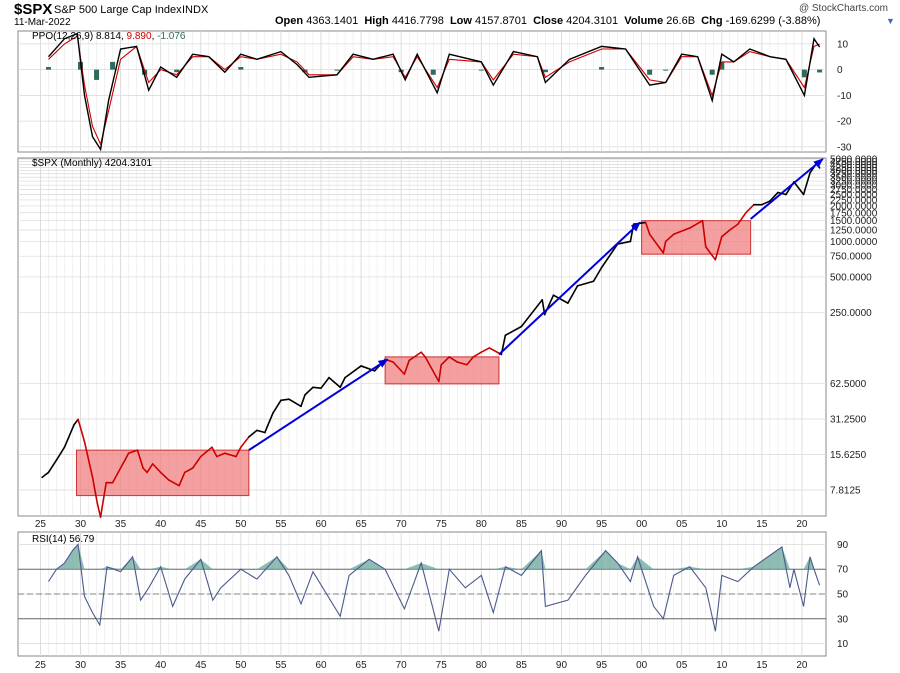  I want to click on x-tick-label: 75, so click(442, 665).